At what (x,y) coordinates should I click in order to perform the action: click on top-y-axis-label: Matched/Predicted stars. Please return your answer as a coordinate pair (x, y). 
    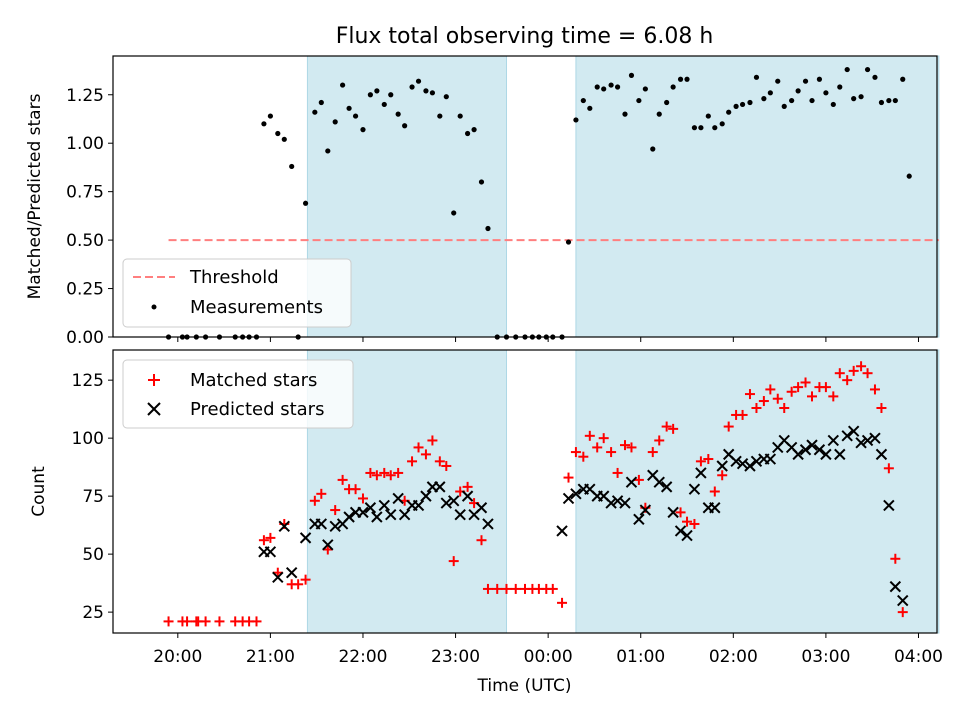
    Looking at the image, I should click on (35, 196).